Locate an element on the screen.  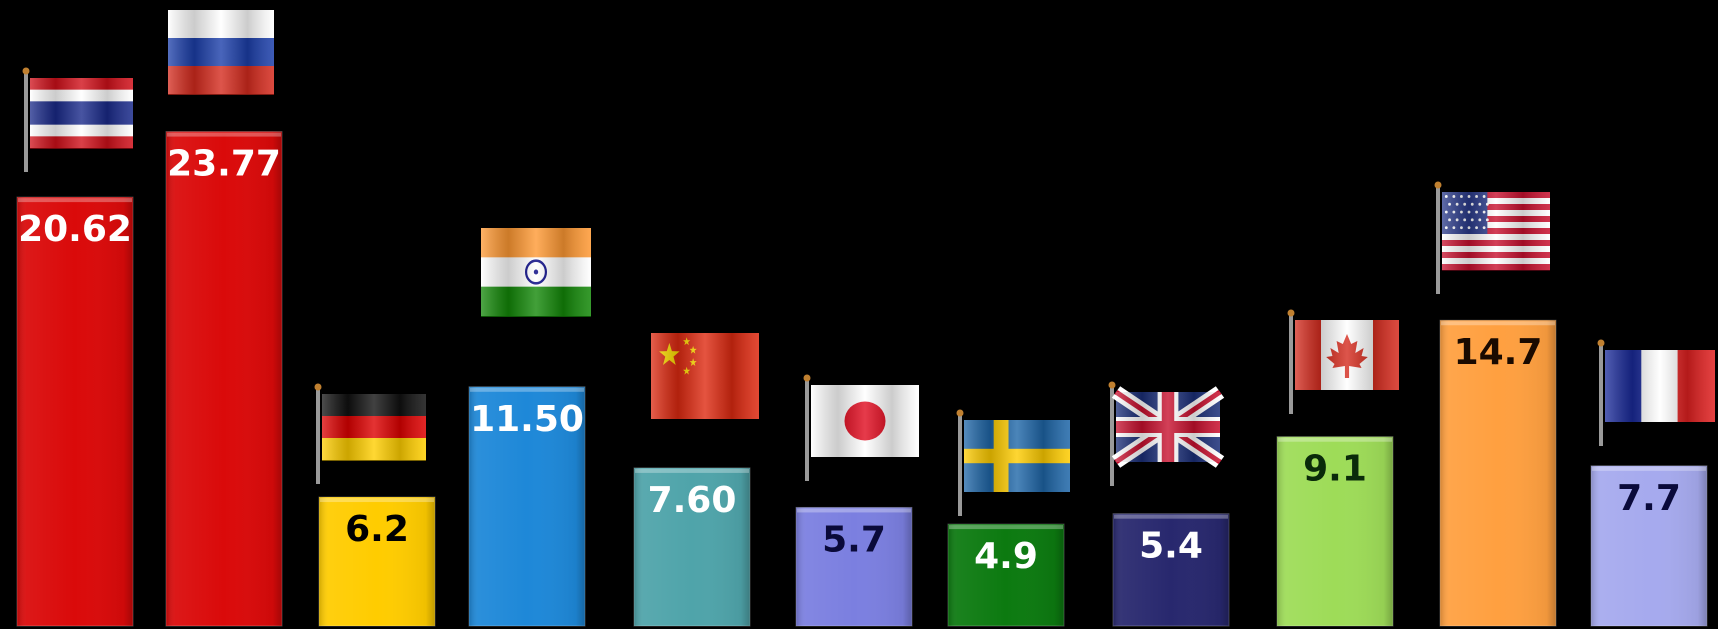
france-flag-icon is located at coordinates (1656, 392).